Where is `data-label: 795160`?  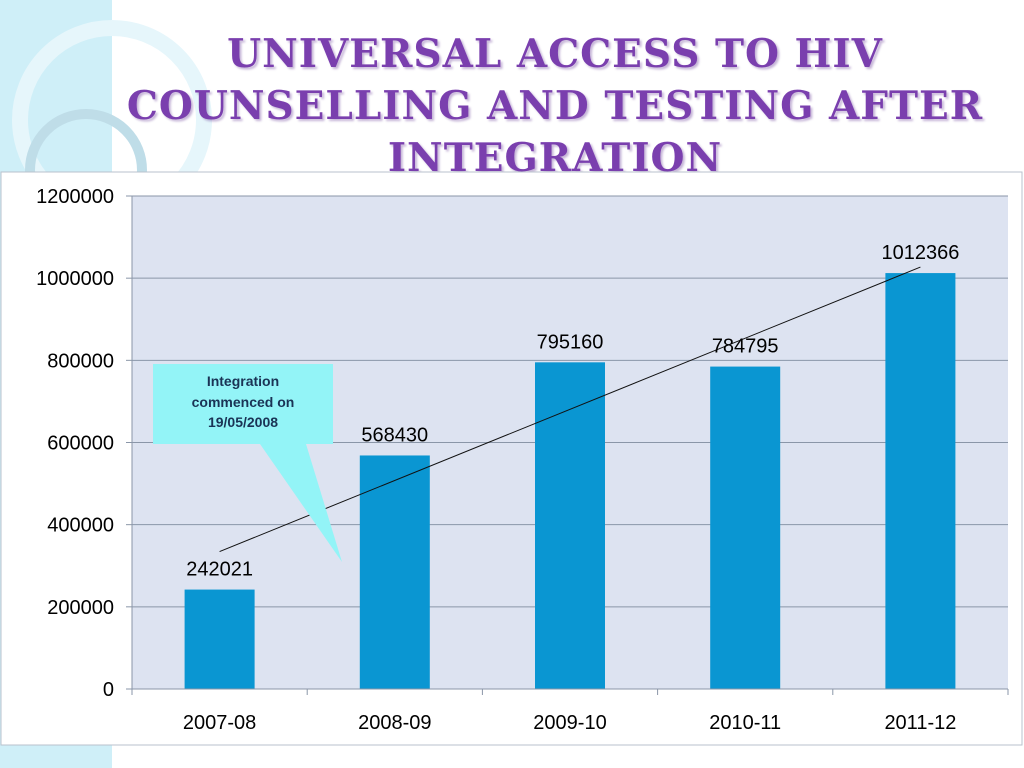 data-label: 795160 is located at coordinates (570, 342).